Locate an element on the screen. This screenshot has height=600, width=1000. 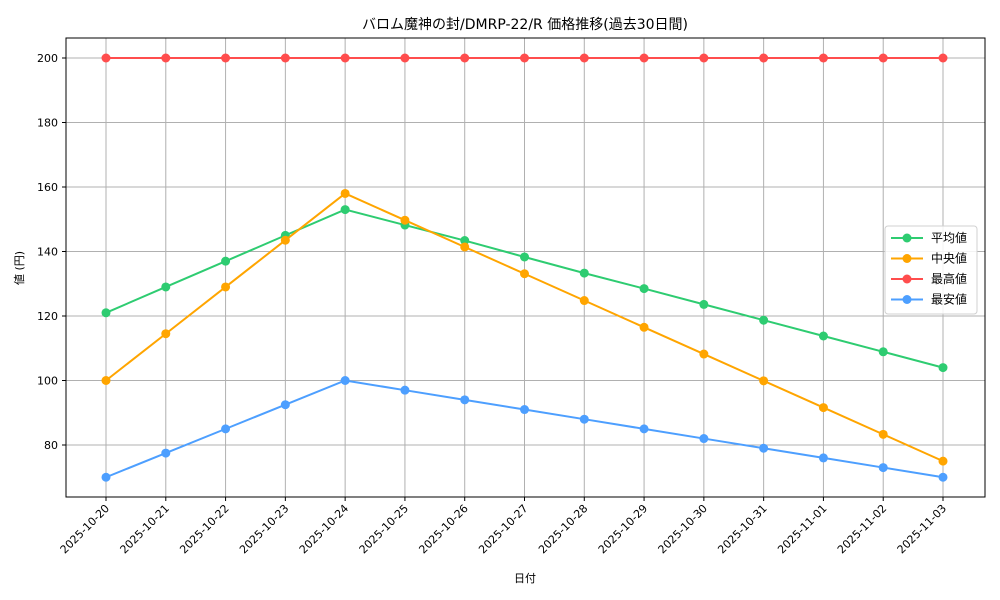
y-tick-label: 80 is located at coordinates (51, 445).